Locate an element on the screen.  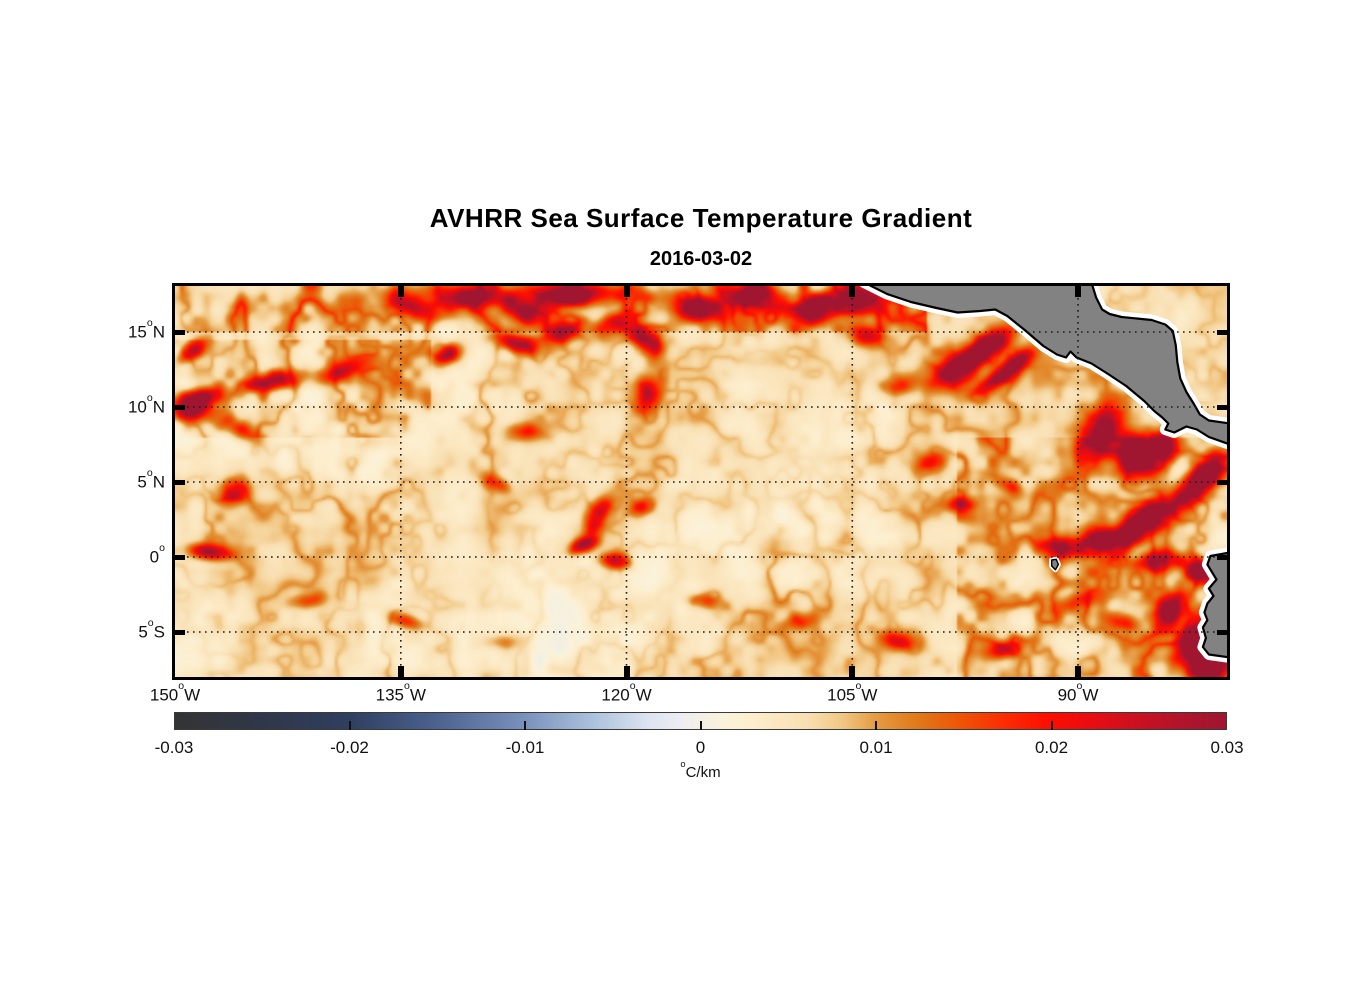
figure-title: AVHRR Sea Surface Temperature Gradient is located at coordinates (701, 218).